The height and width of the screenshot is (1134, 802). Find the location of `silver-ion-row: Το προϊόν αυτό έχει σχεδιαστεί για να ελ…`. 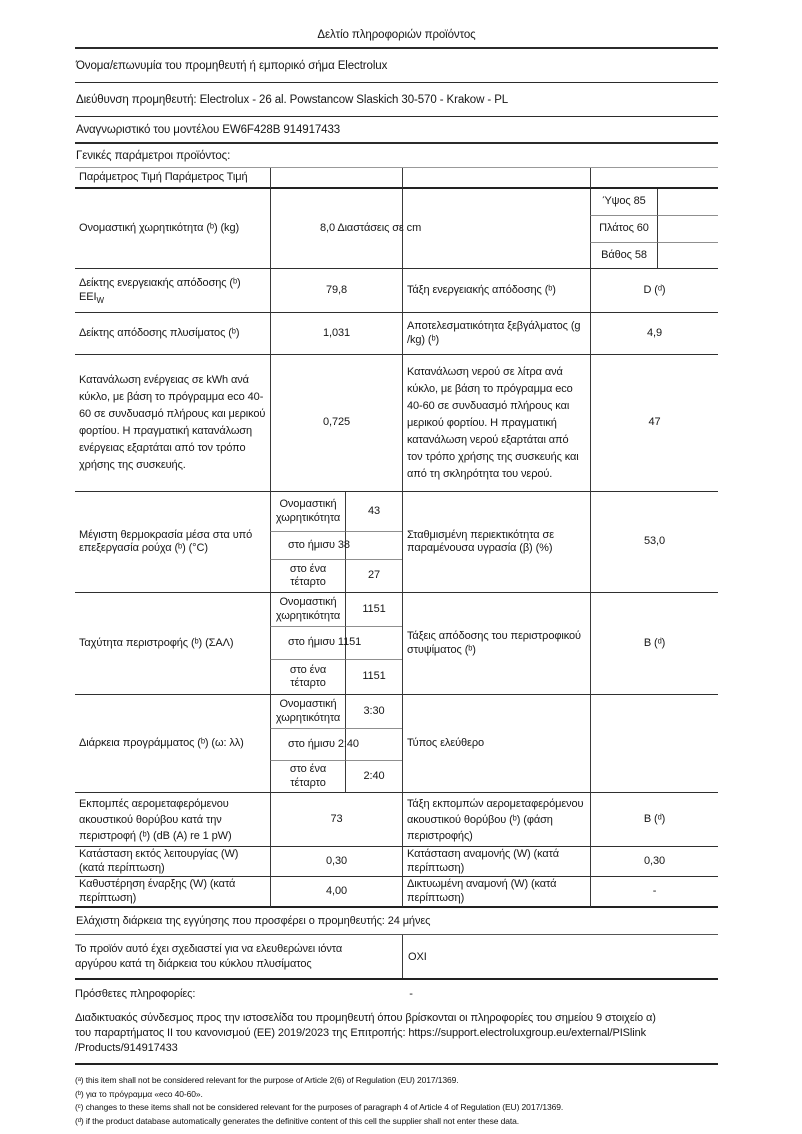

silver-ion-row: Το προϊόν αυτό έχει σχεδιαστεί για να ελ… is located at coordinates (396, 957).